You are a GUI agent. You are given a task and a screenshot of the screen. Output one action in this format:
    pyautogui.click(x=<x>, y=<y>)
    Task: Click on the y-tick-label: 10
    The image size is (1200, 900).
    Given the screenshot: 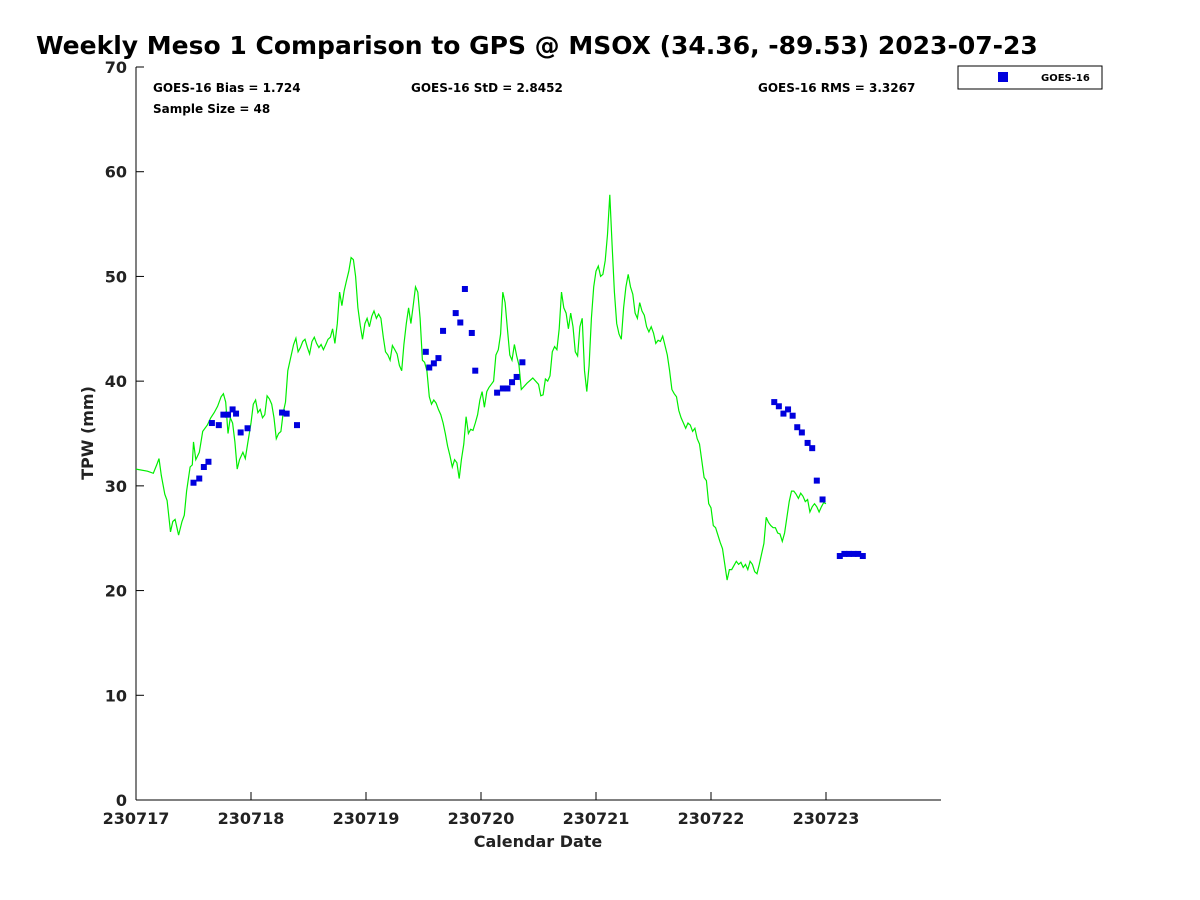 What is the action you would take?
    pyautogui.click(x=116, y=695)
    